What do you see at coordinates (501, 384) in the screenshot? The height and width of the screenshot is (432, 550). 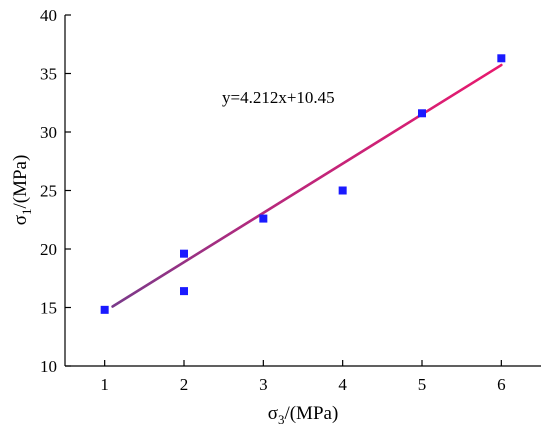 I see `x-tick-label: 6` at bounding box center [501, 384].